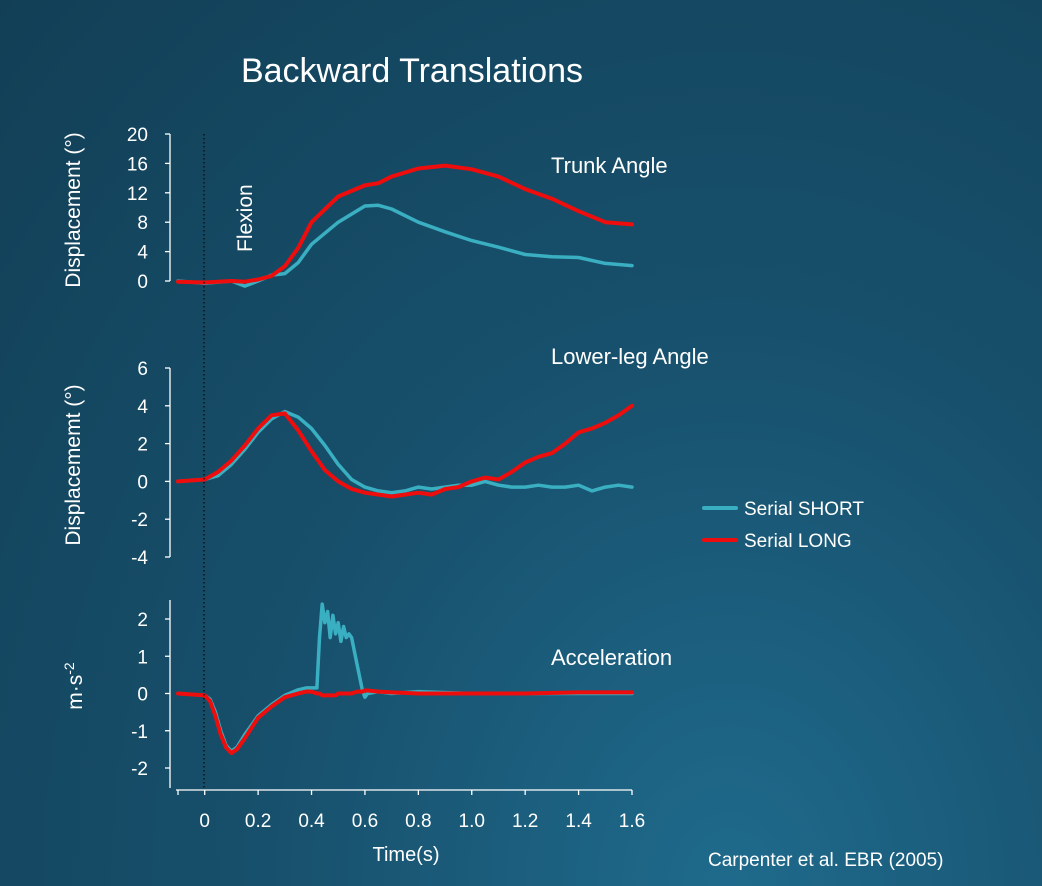 This screenshot has height=886, width=1042. I want to click on x-tick-label: 0.4, so click(311, 821).